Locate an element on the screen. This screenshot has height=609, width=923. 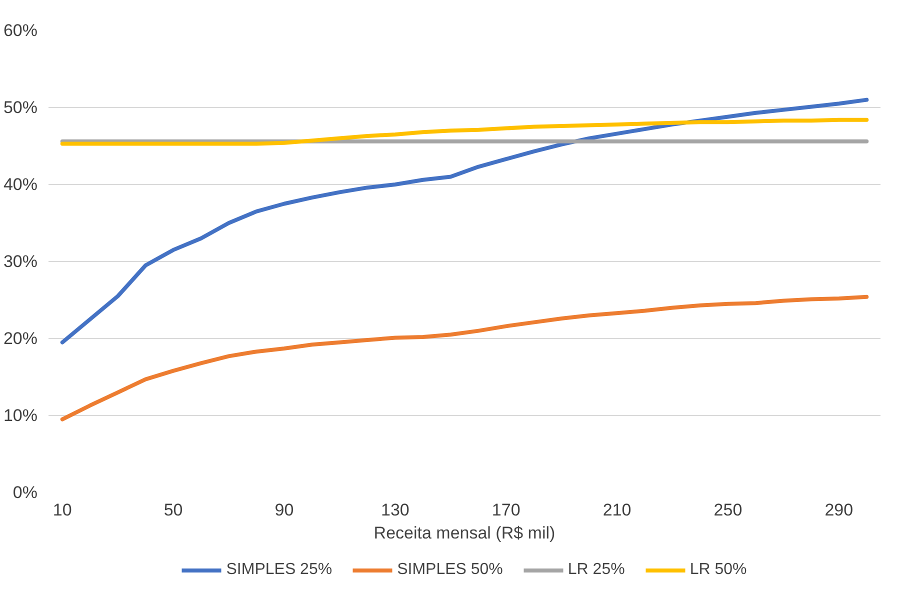
x-tick-label: 10 is located at coordinates (62, 510).